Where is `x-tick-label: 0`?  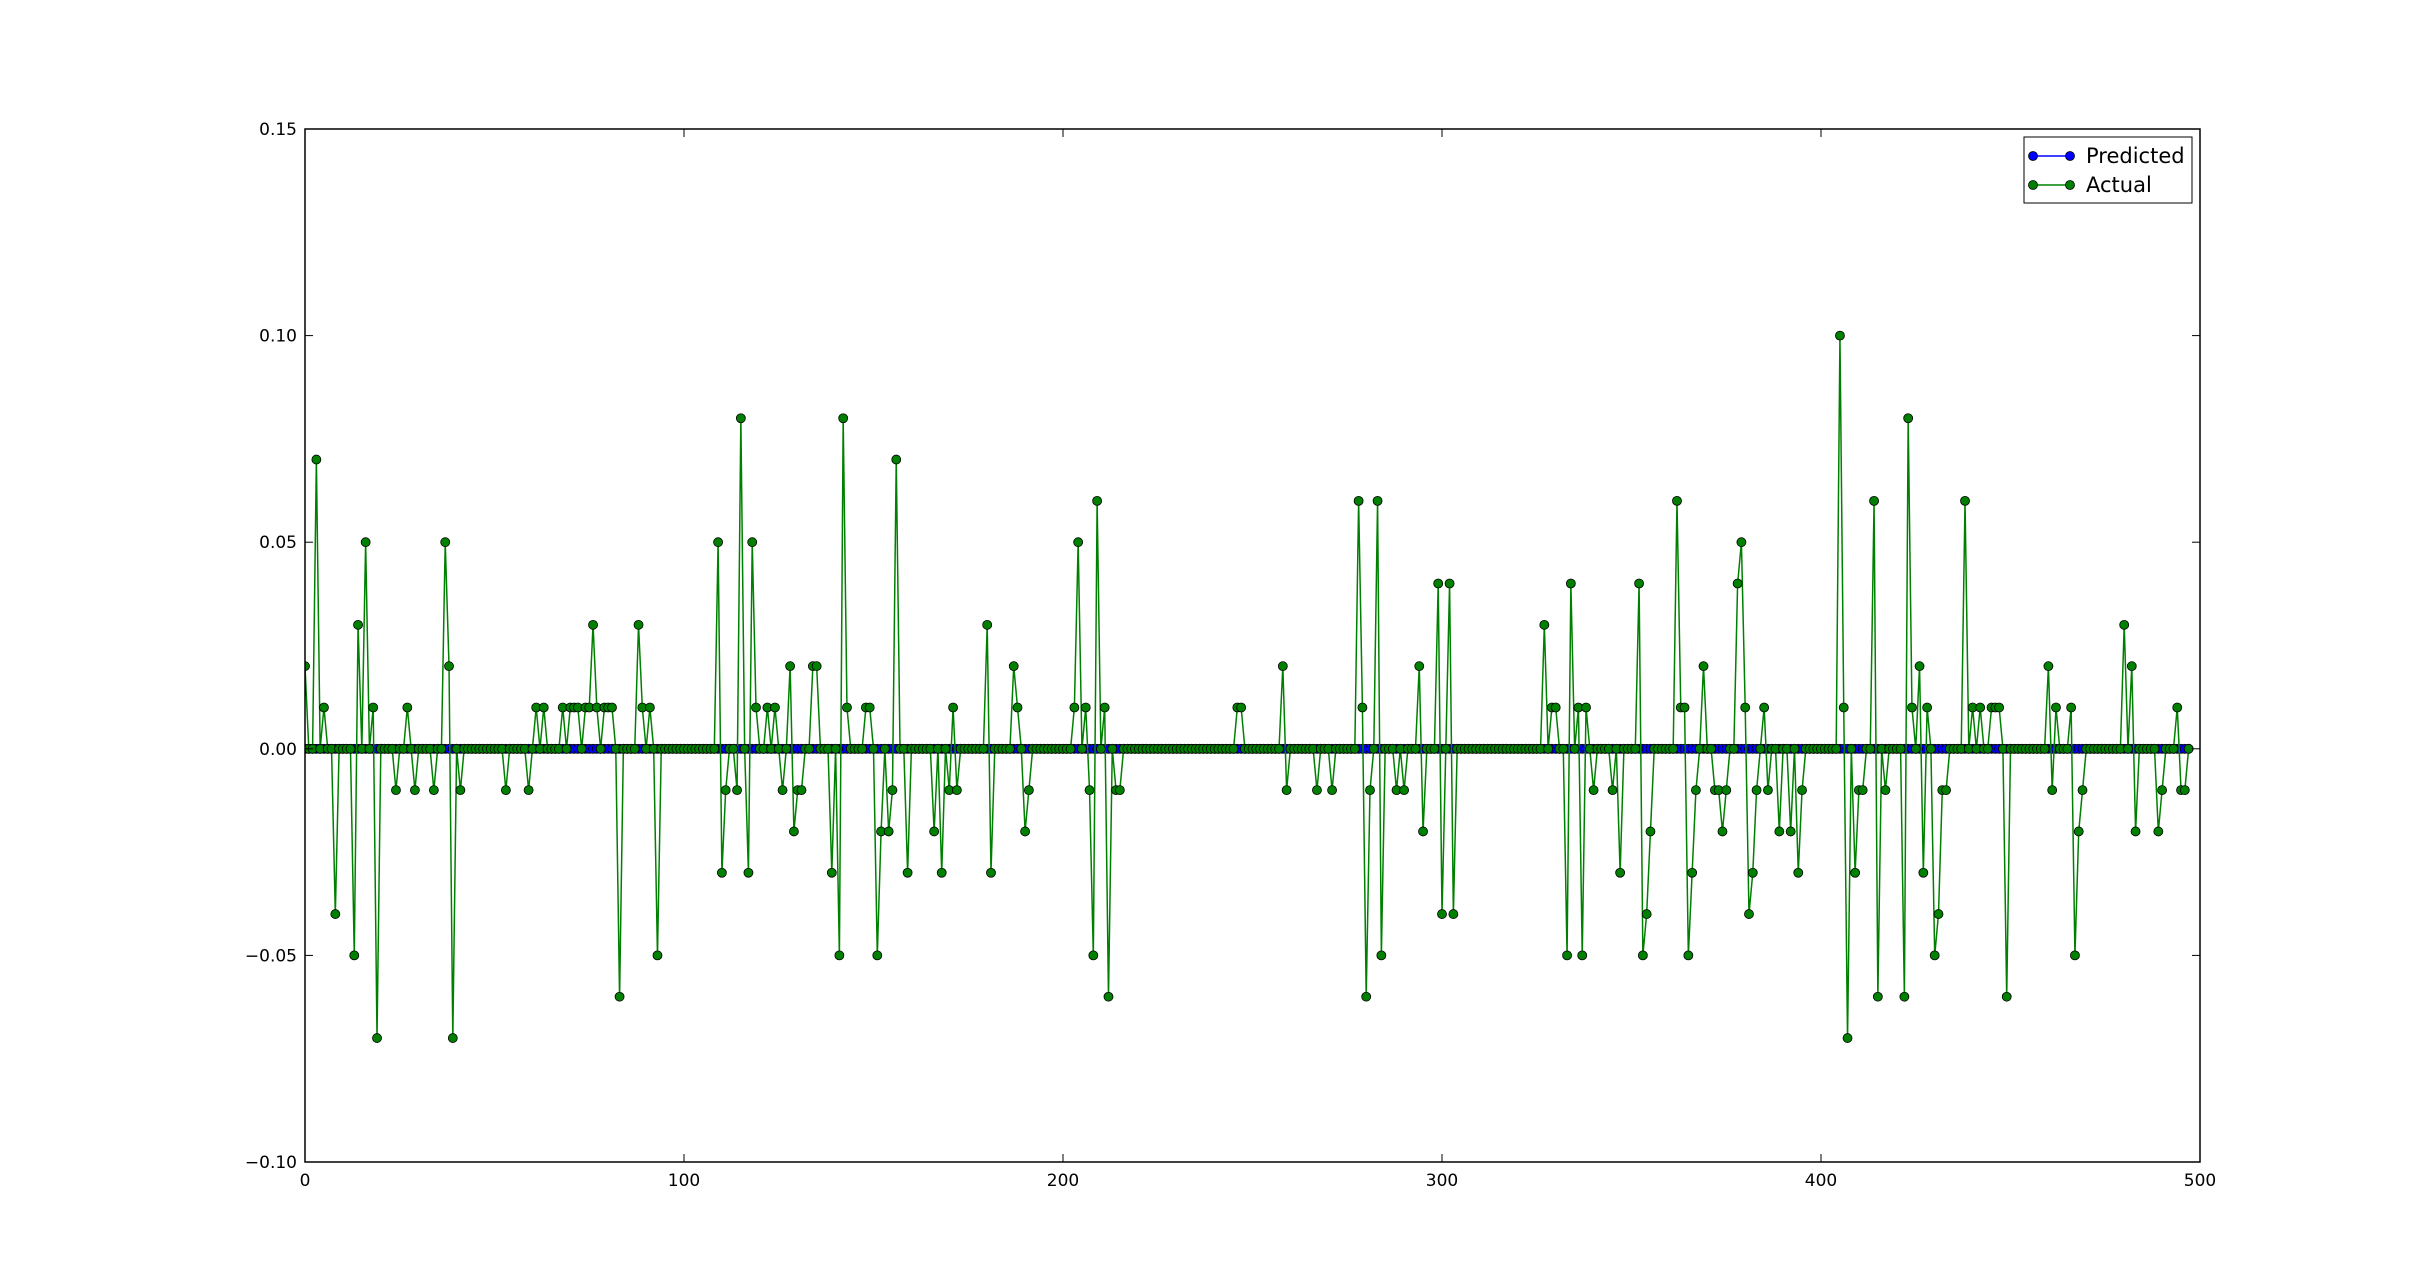
x-tick-label: 0 is located at coordinates (305, 1181).